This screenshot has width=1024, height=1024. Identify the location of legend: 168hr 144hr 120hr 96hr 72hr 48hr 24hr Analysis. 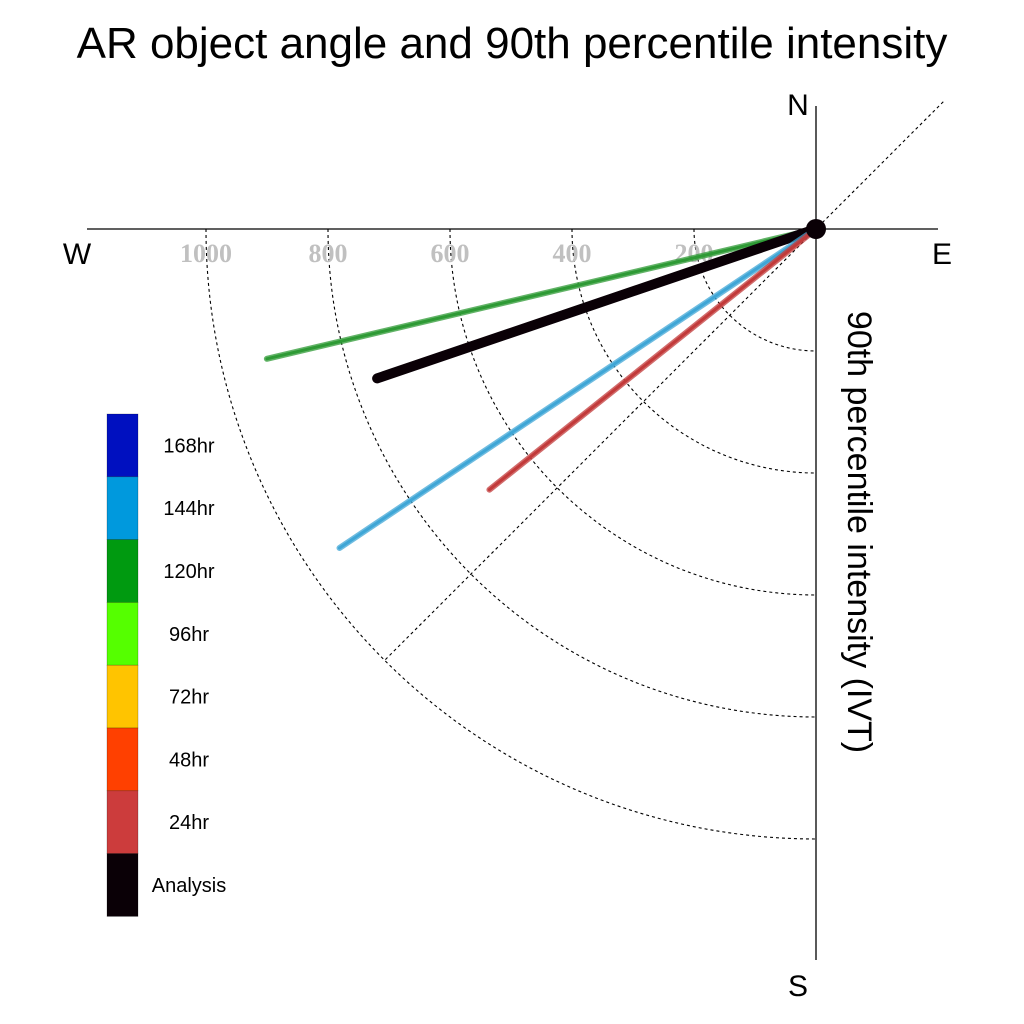
(166, 665).